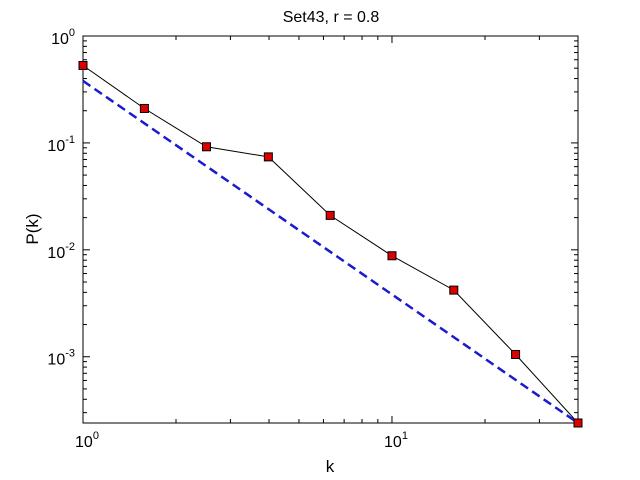 Image resolution: width=640 pixels, height=480 pixels. What do you see at coordinates (63, 37) in the screenshot?
I see `y-tick-label: 10⁰` at bounding box center [63, 37].